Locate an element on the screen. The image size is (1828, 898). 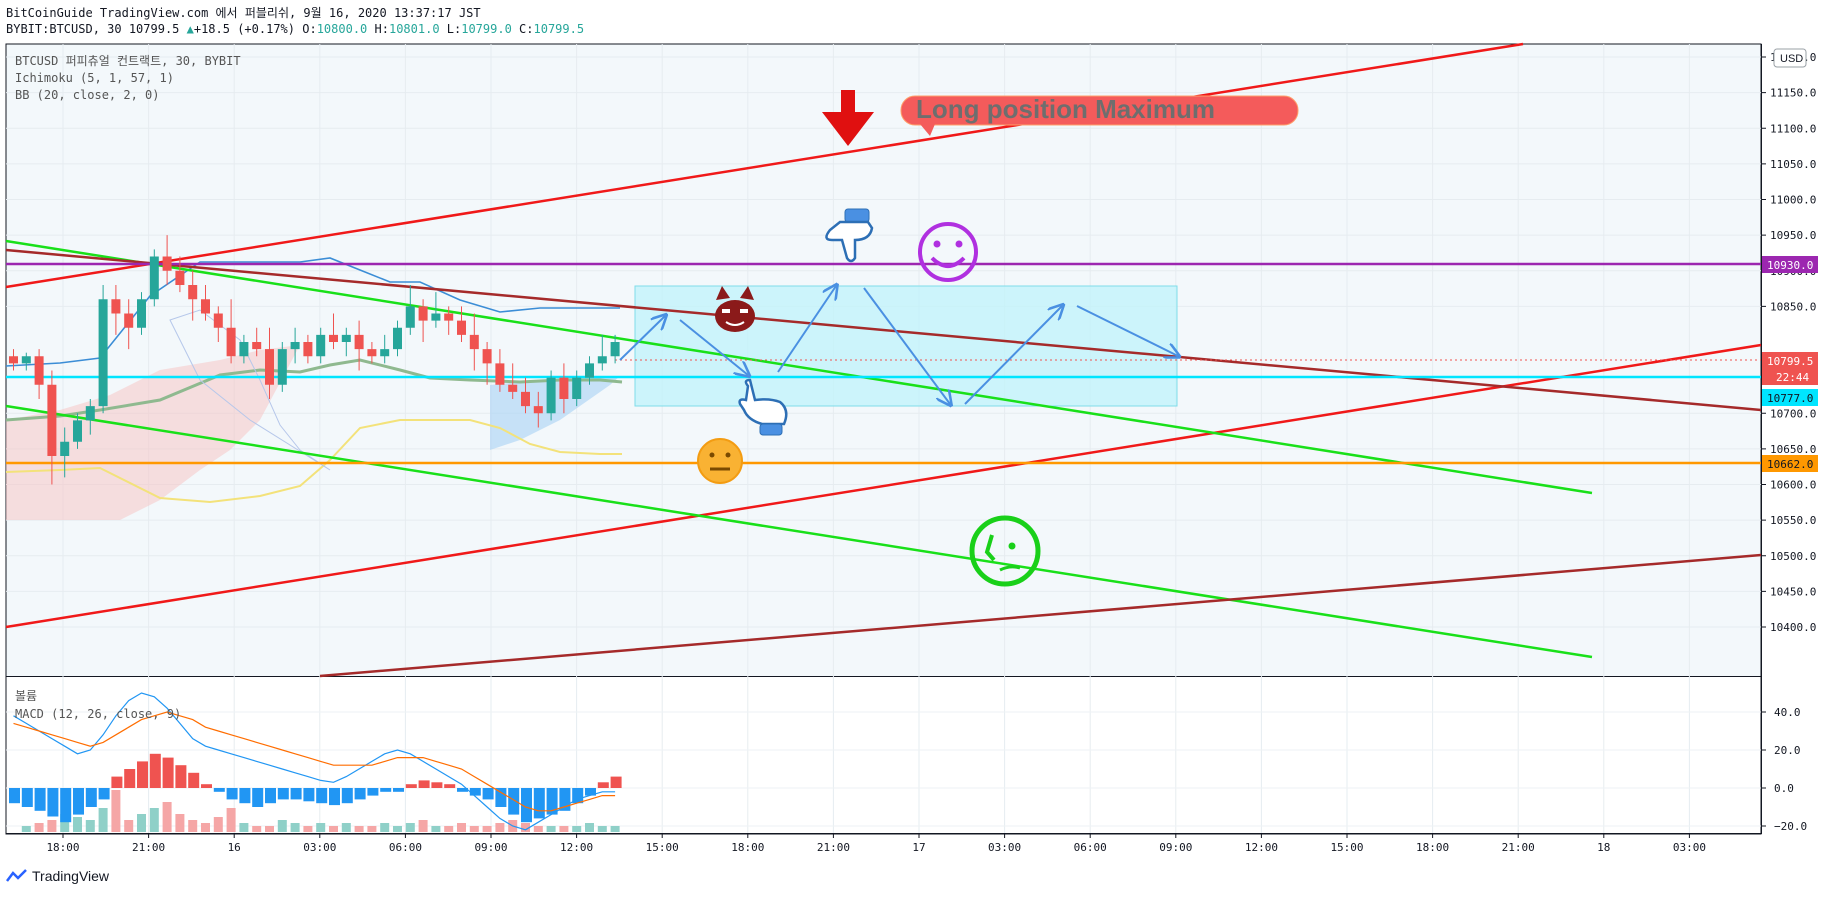
open-label: O: is located at coordinates (309, 29).